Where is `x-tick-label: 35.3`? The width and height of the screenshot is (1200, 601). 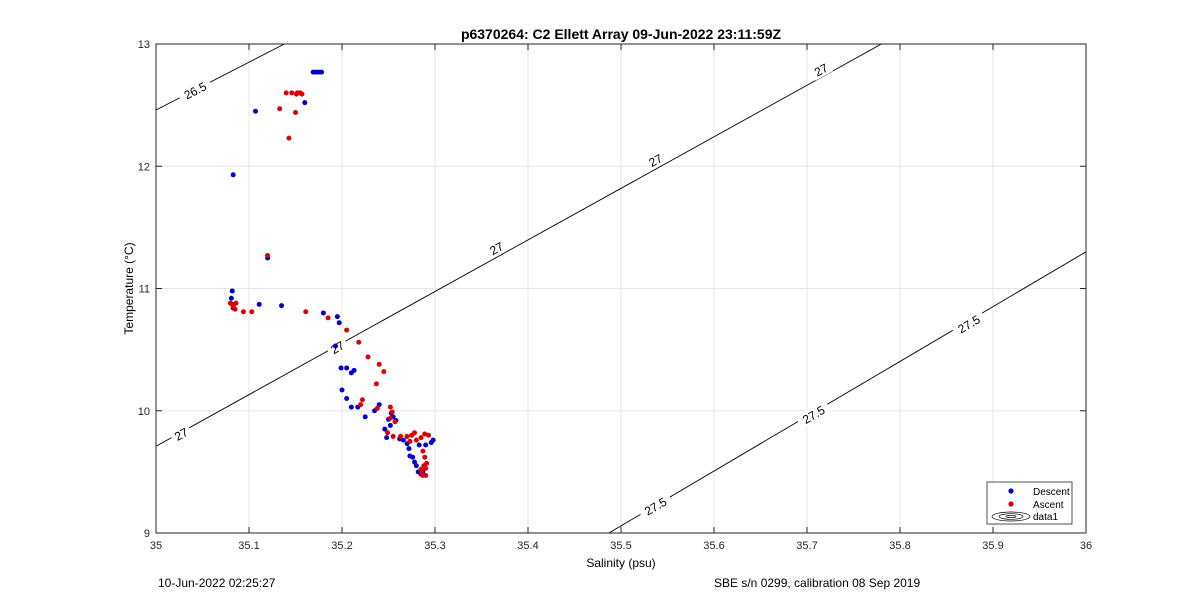
x-tick-label: 35.3 is located at coordinates (434, 546).